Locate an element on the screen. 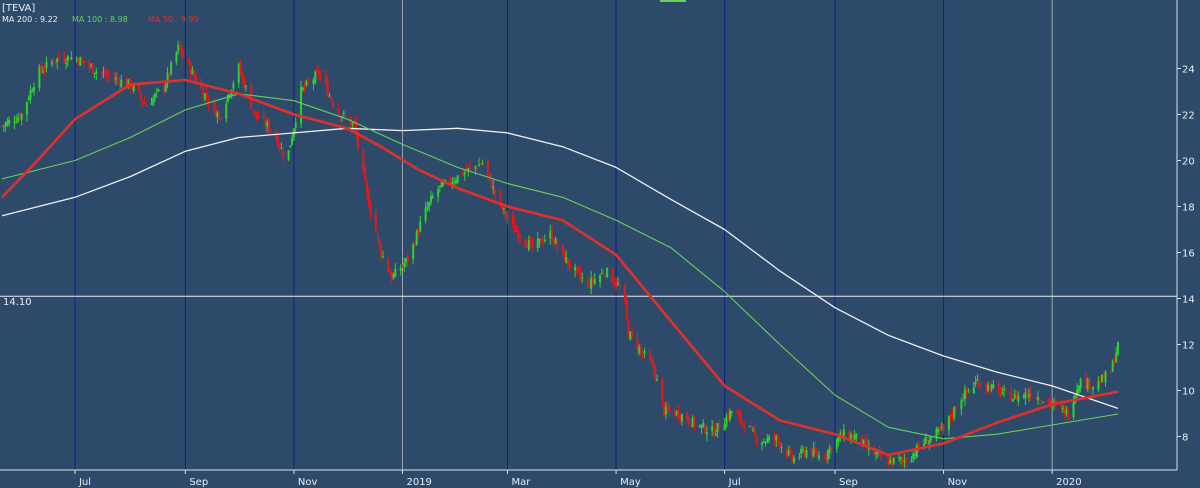 The image size is (1200, 488). chart-title: [TEVA] is located at coordinates (18, 8).